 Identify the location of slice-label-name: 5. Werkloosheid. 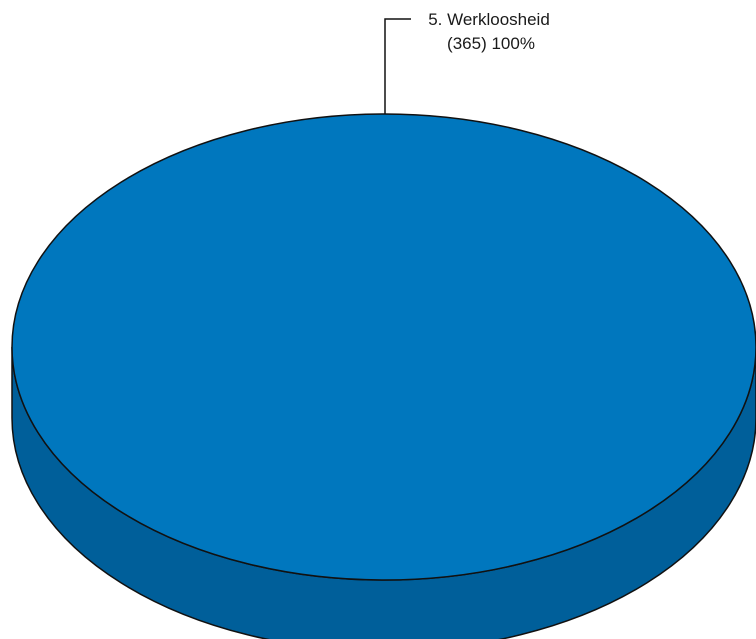
(489, 19).